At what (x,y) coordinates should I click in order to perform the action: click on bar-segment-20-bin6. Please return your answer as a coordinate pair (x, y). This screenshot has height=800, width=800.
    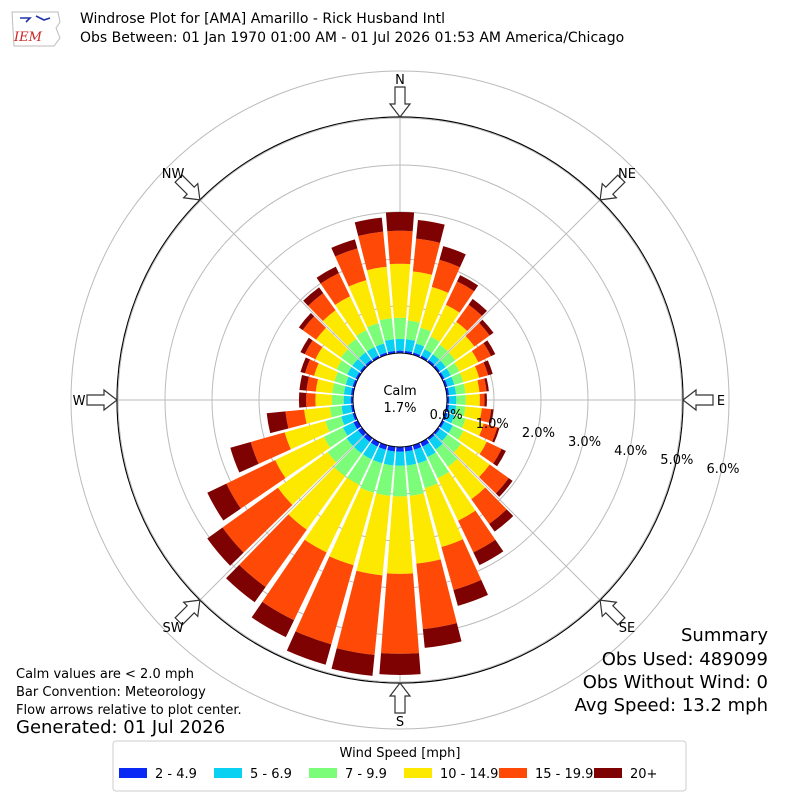
    Looking at the image, I should click on (452, 257).